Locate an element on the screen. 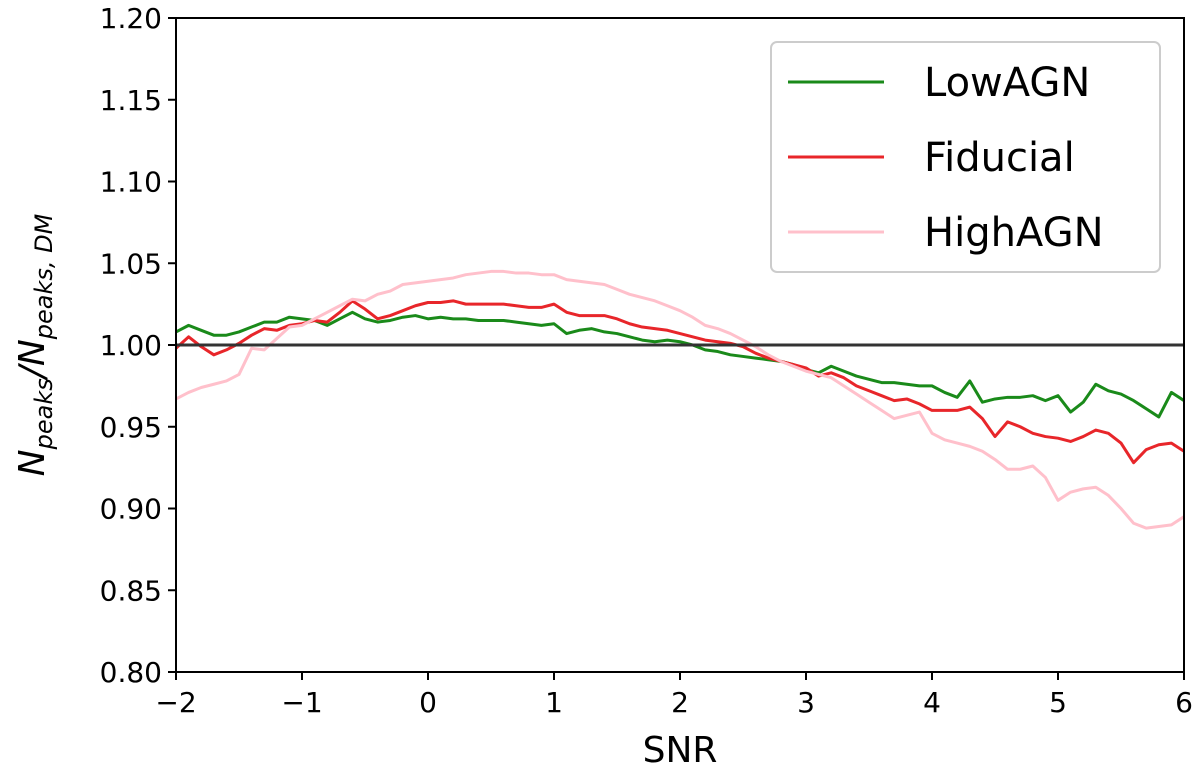 Image resolution: width=1200 pixels, height=776 pixels. legend-box is located at coordinates (965, 157).